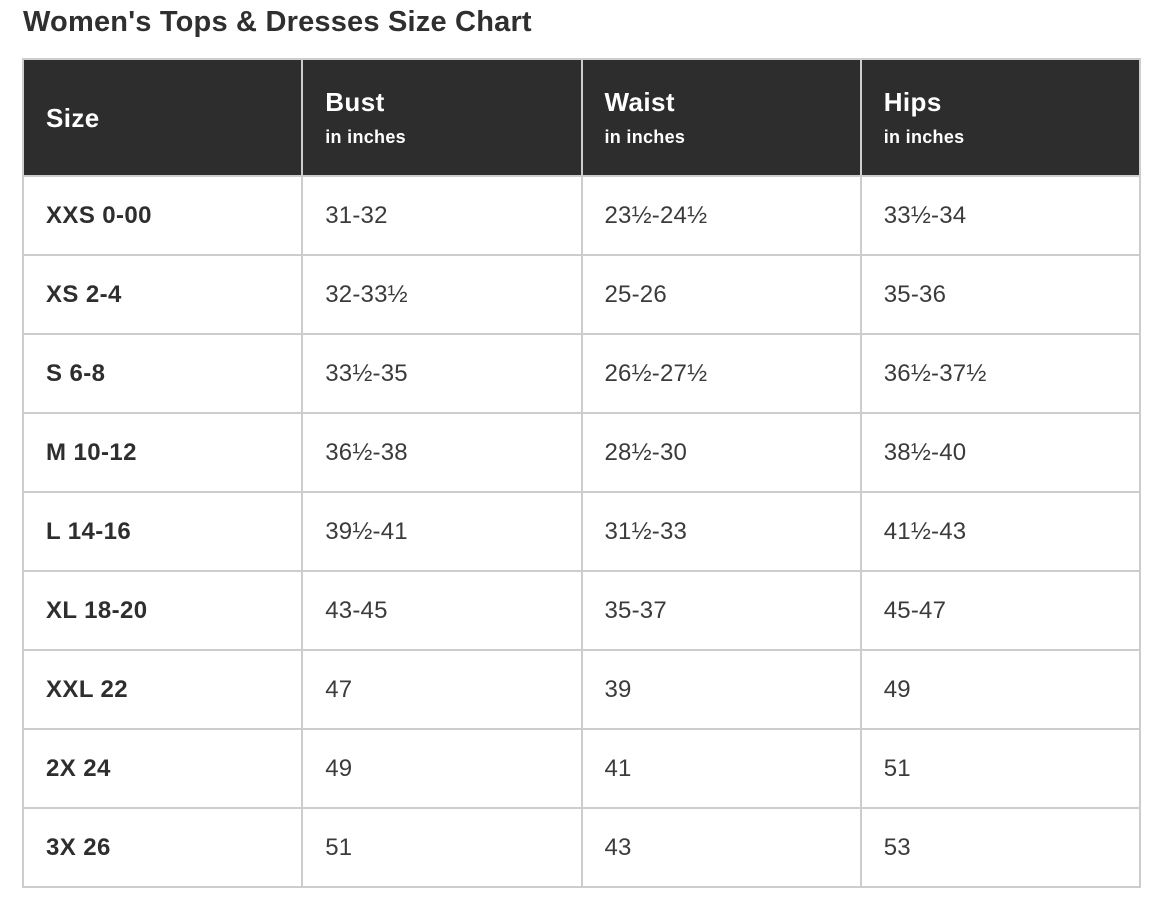  What do you see at coordinates (162, 847) in the screenshot?
I see `size-label-cell: 3X 26` at bounding box center [162, 847].